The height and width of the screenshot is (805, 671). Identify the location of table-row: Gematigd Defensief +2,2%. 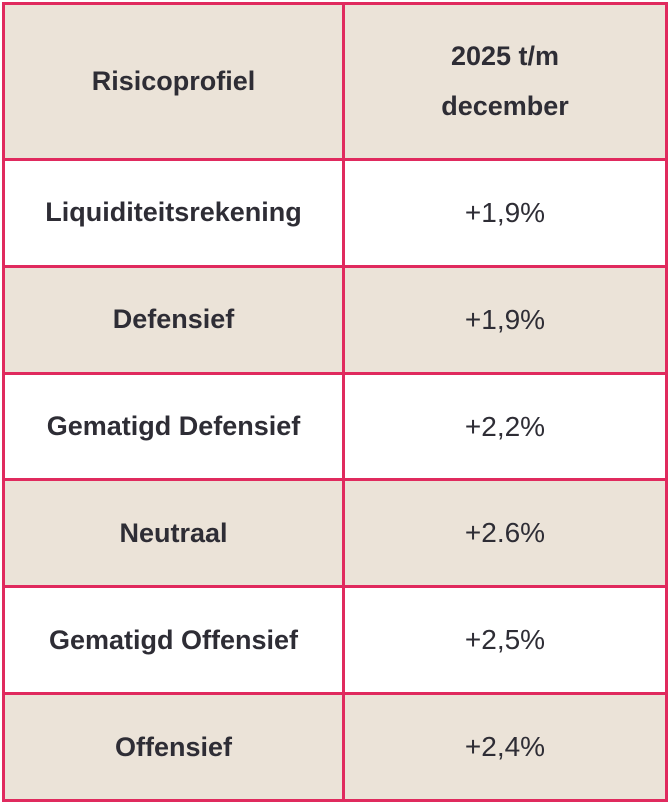
(335, 425).